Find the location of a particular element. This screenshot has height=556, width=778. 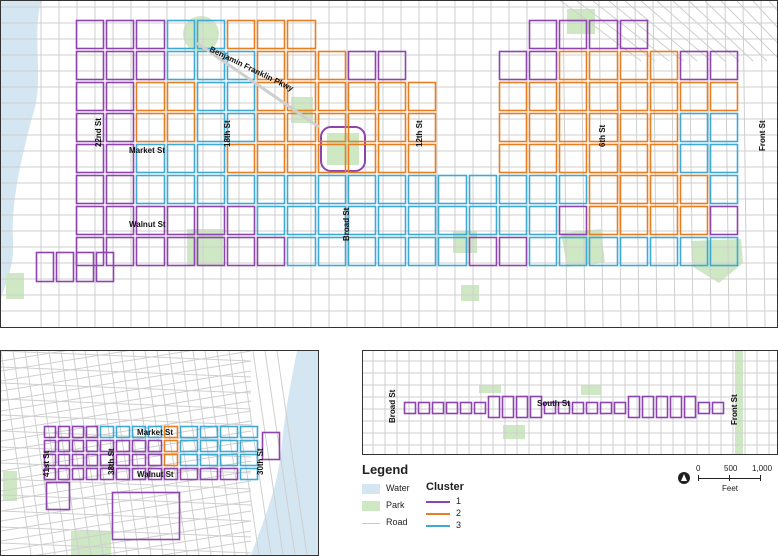

label-12th-st: 12th St is located at coordinates (419, 133).